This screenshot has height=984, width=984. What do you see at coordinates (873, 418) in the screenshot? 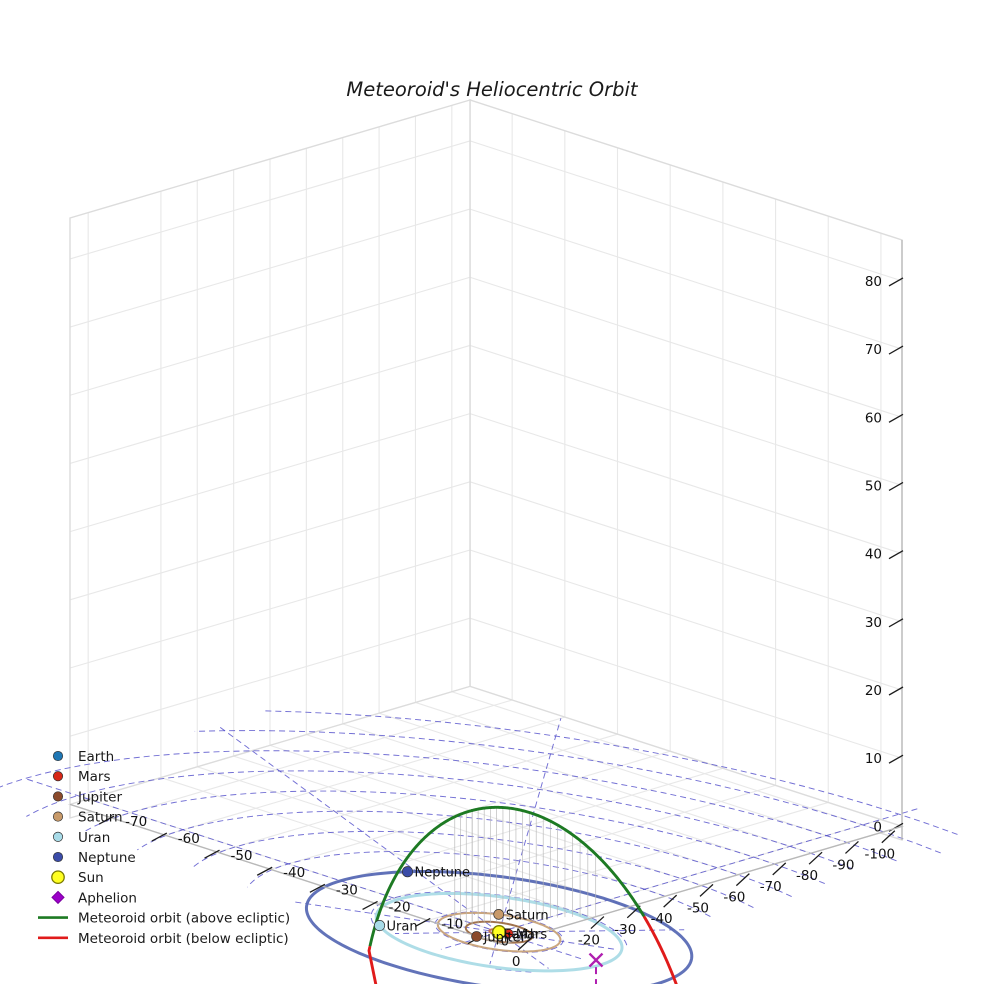
I see `z-tick-label: 60` at bounding box center [873, 418].